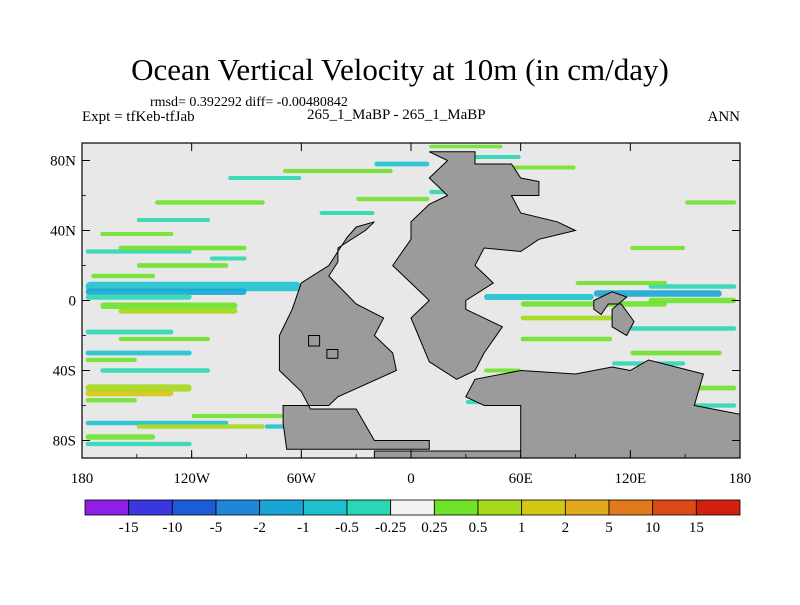 The width and height of the screenshot is (800, 605). Describe the element at coordinates (412, 517) in the screenshot. I see `colorbar: -15 -10 -5 -2 -1 -0.5 -0.25 0.25 0.5 1 2 5 10 15` at that location.